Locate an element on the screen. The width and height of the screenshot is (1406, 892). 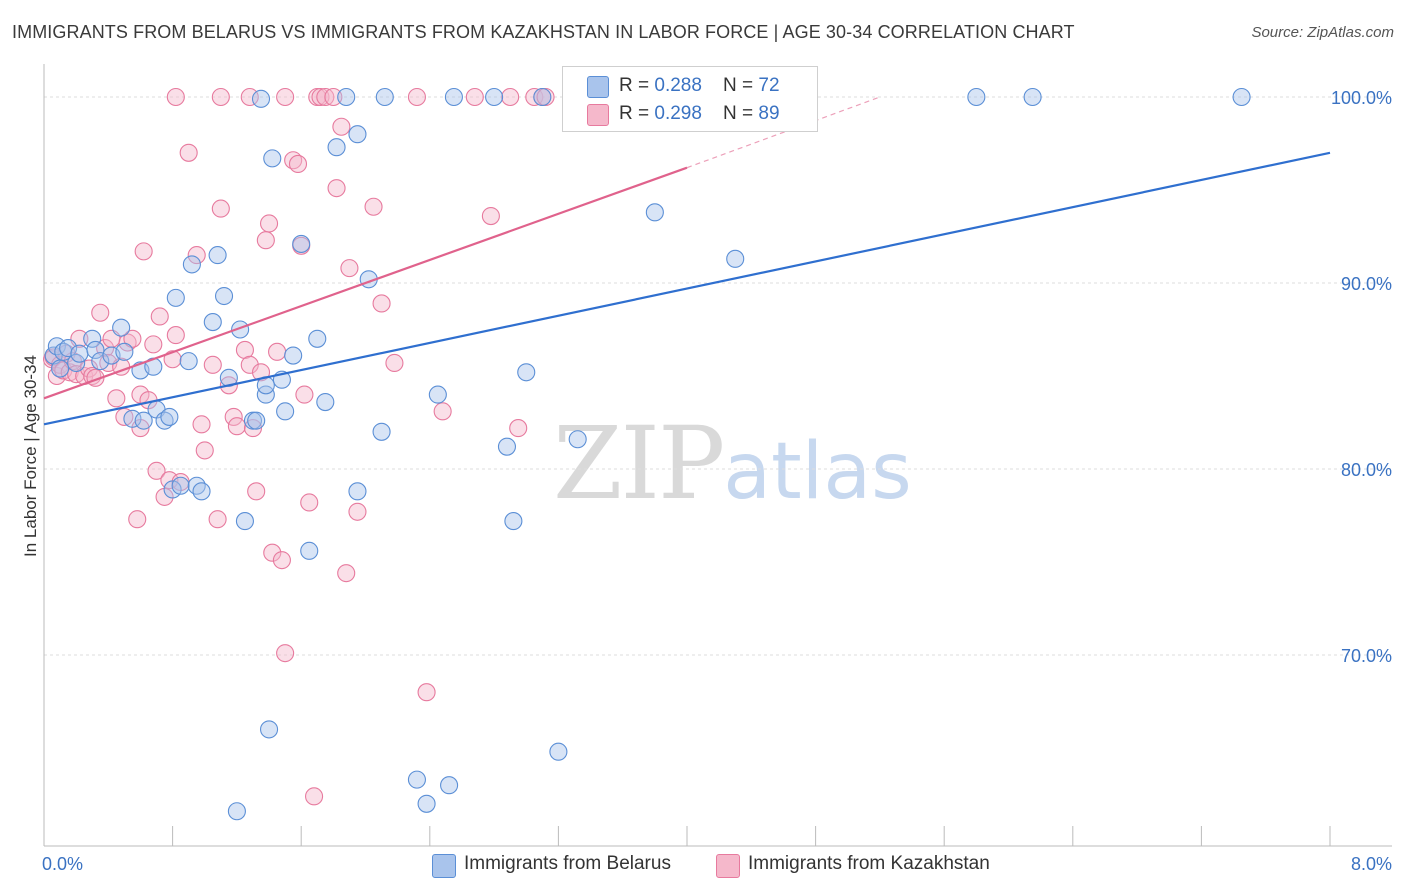
watermark-zip: ZIP is located at coordinates (639, 463).